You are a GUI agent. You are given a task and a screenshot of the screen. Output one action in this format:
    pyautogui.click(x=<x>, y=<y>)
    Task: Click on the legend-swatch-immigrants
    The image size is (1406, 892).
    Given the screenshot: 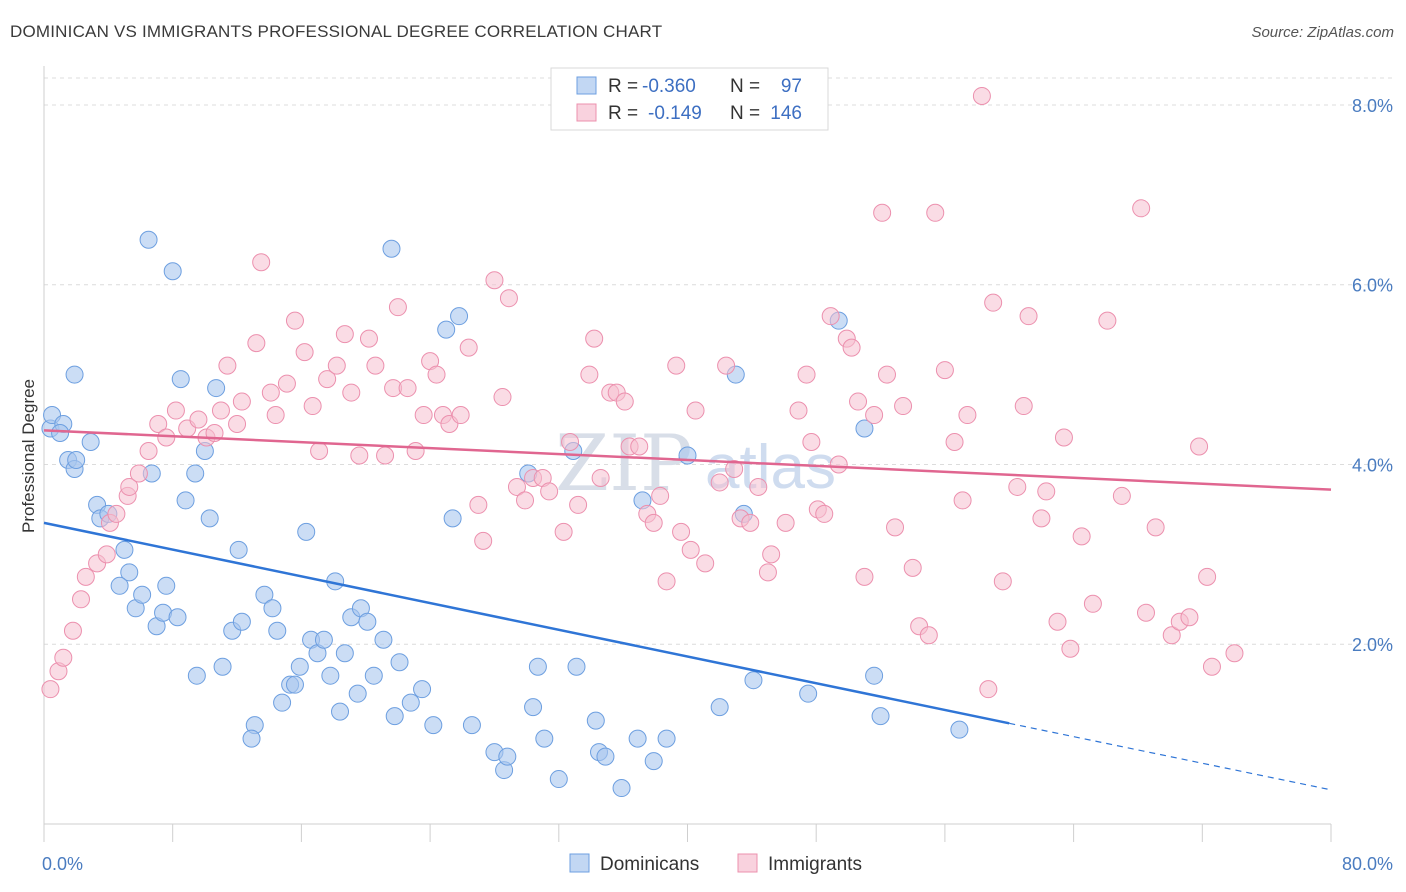 What is the action you would take?
    pyautogui.click(x=586, y=112)
    